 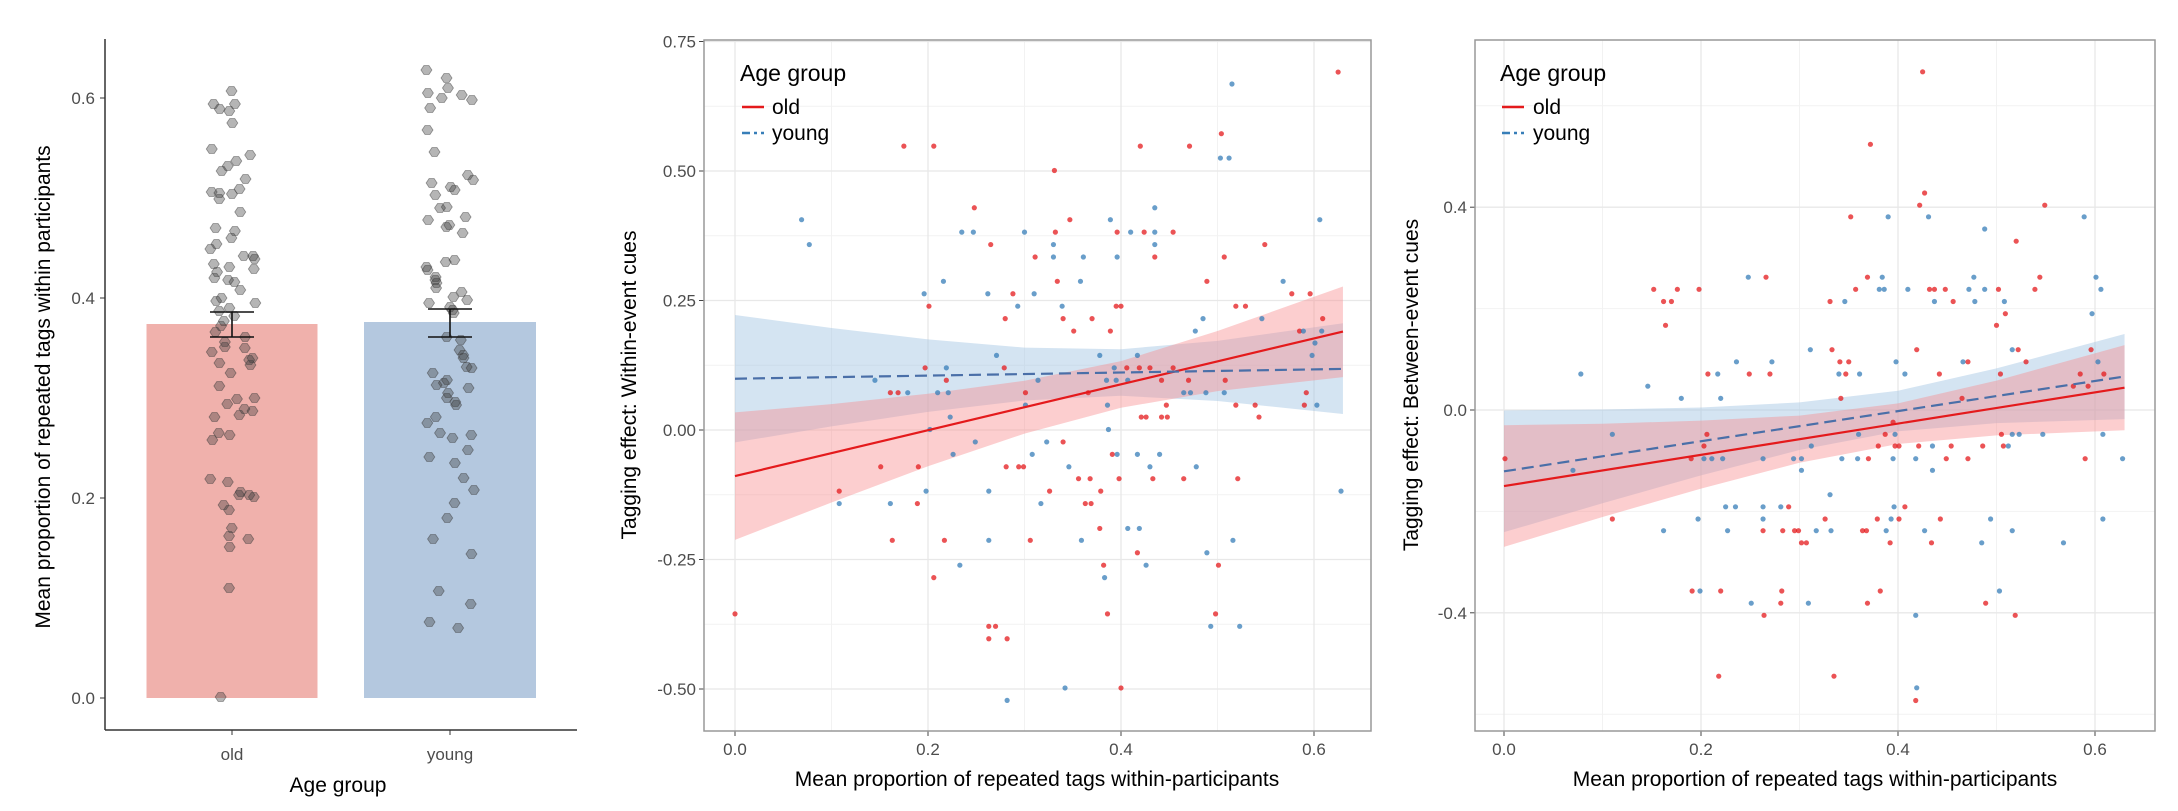 I want to click on y-tick-label: -0.4, so click(x=1452, y=613).